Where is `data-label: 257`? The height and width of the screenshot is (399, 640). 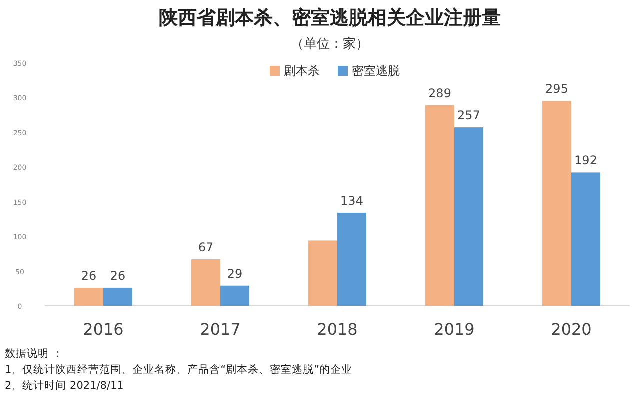 data-label: 257 is located at coordinates (469, 115).